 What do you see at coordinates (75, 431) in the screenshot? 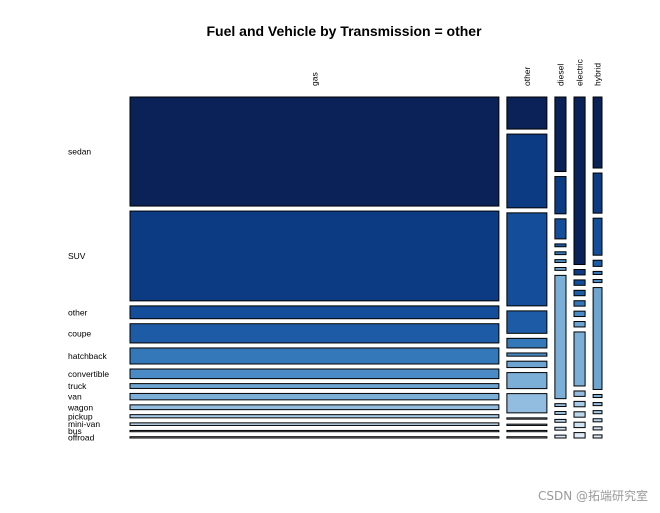
I see `row-label-bus: bus` at bounding box center [75, 431].